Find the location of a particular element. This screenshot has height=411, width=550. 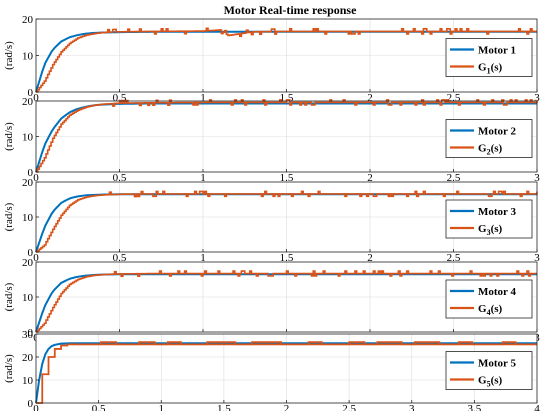

legend-entry: Motor 3 is located at coordinates (497, 212).